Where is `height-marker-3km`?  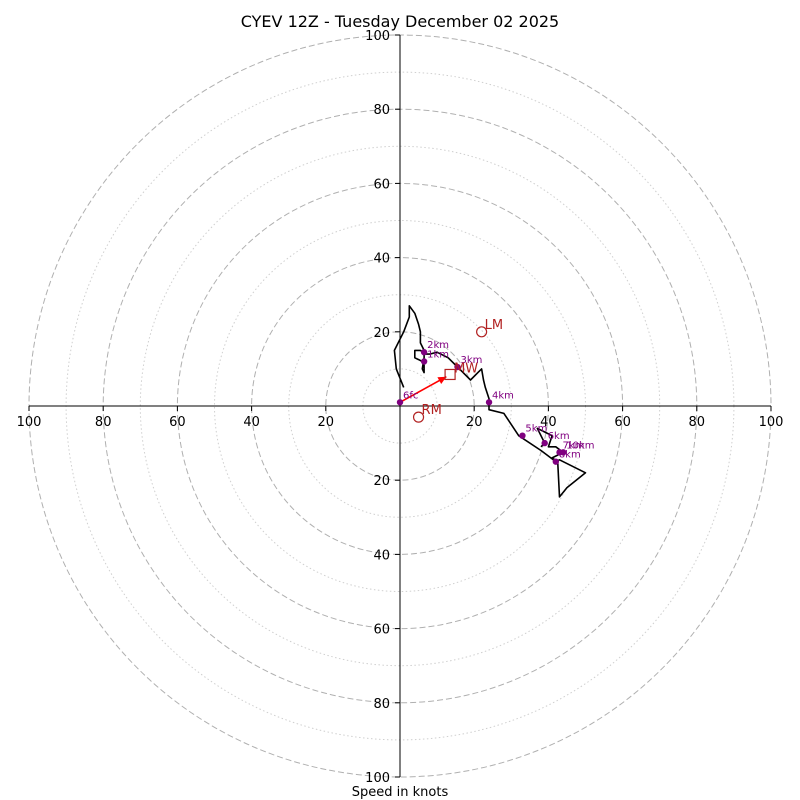
height-marker-3km is located at coordinates (457, 367).